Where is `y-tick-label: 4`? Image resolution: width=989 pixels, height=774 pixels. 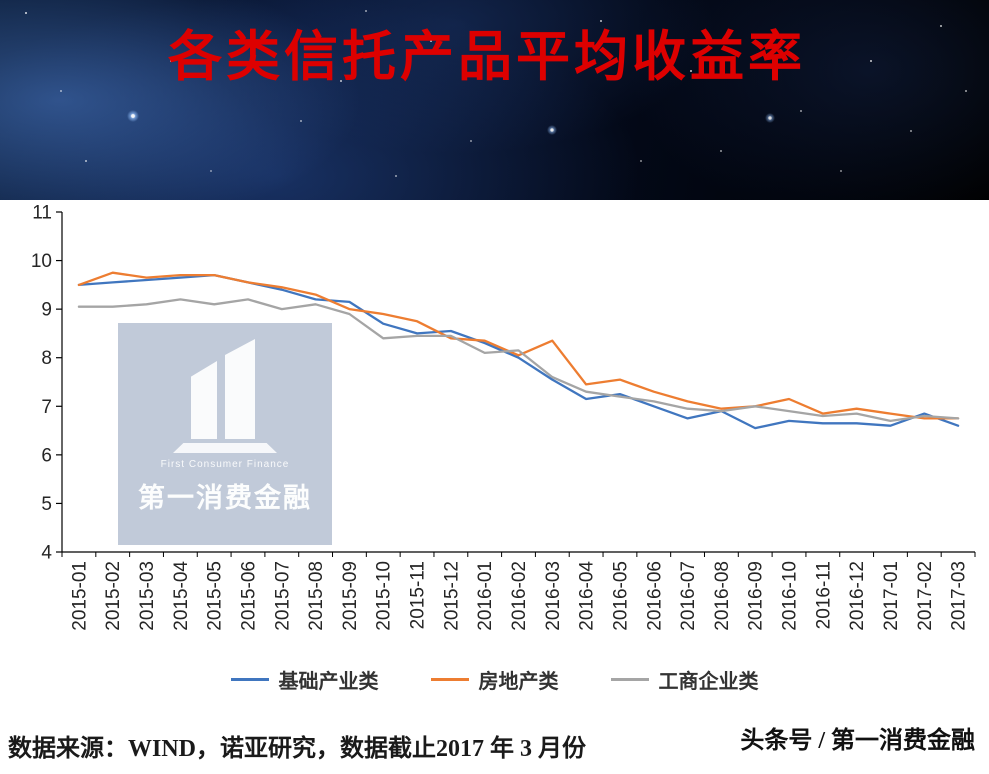 y-tick-label: 4 is located at coordinates (46, 553).